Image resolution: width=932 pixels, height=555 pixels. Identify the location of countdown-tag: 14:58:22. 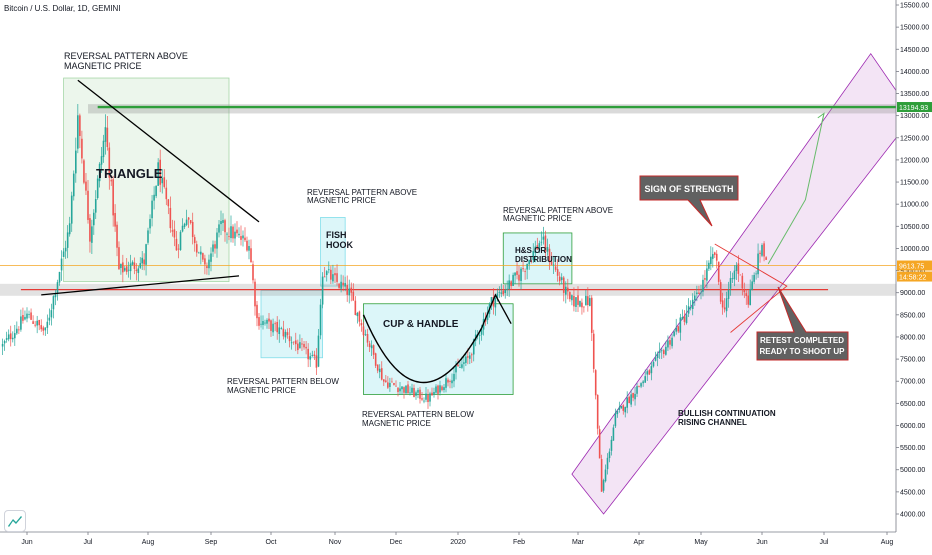
(914, 276).